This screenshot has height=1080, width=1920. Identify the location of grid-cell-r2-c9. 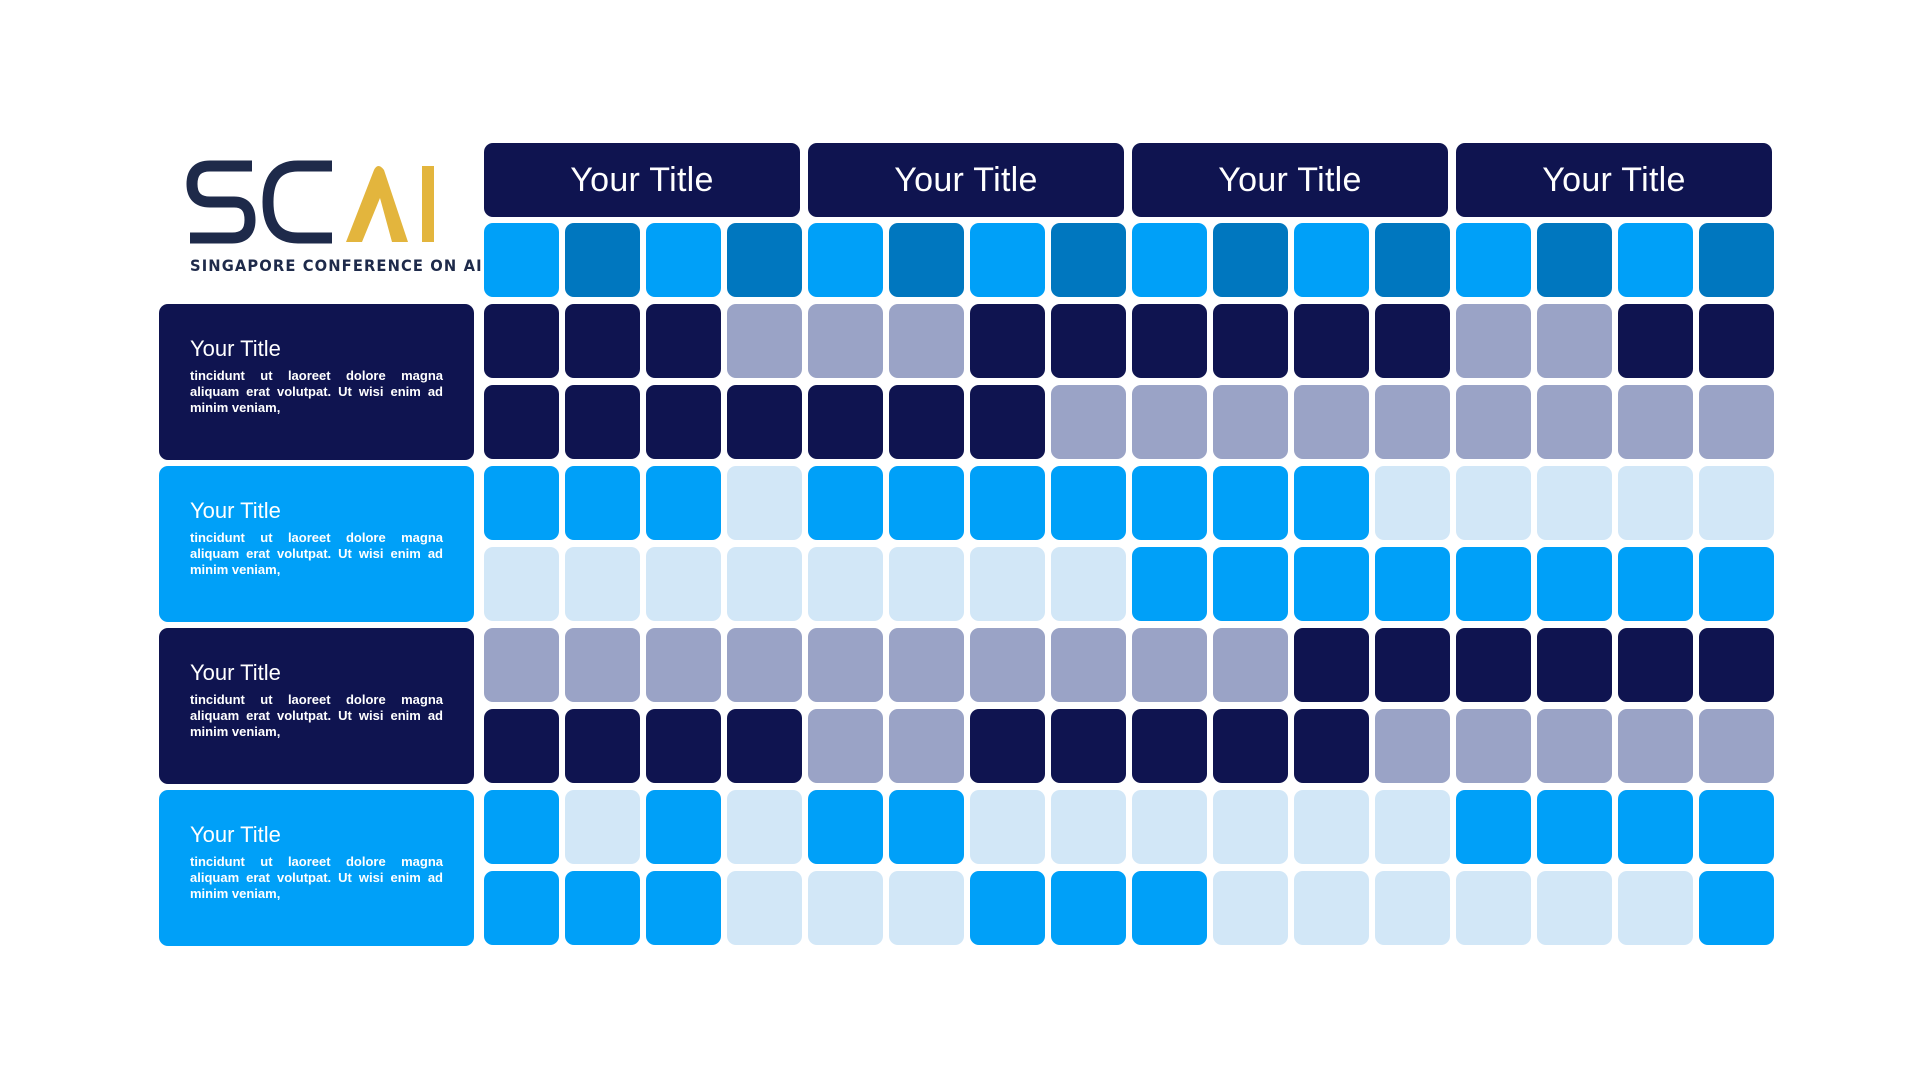
(1169, 341).